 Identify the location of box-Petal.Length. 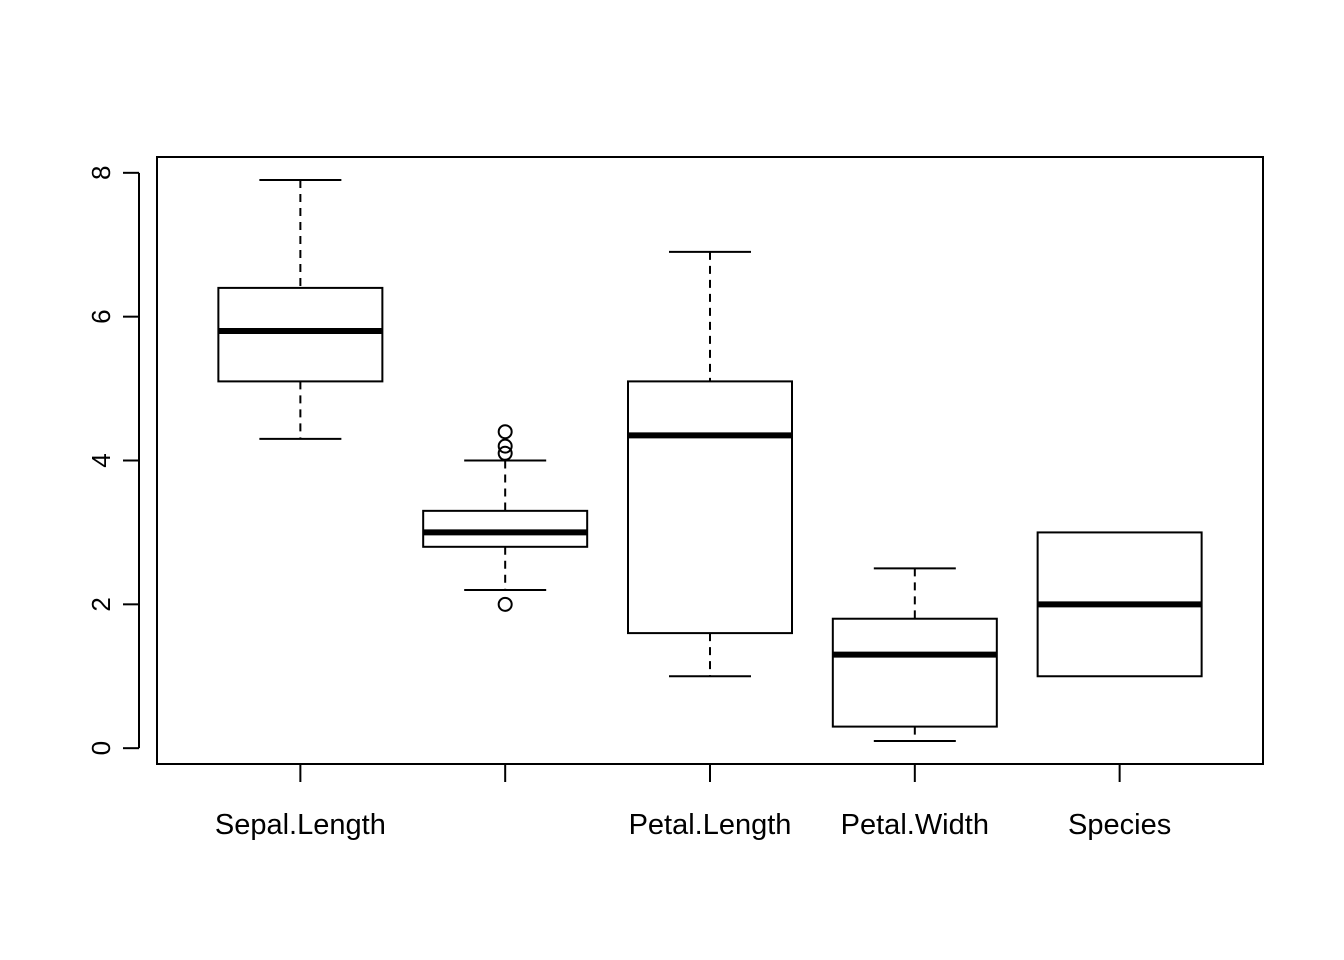
(710, 464).